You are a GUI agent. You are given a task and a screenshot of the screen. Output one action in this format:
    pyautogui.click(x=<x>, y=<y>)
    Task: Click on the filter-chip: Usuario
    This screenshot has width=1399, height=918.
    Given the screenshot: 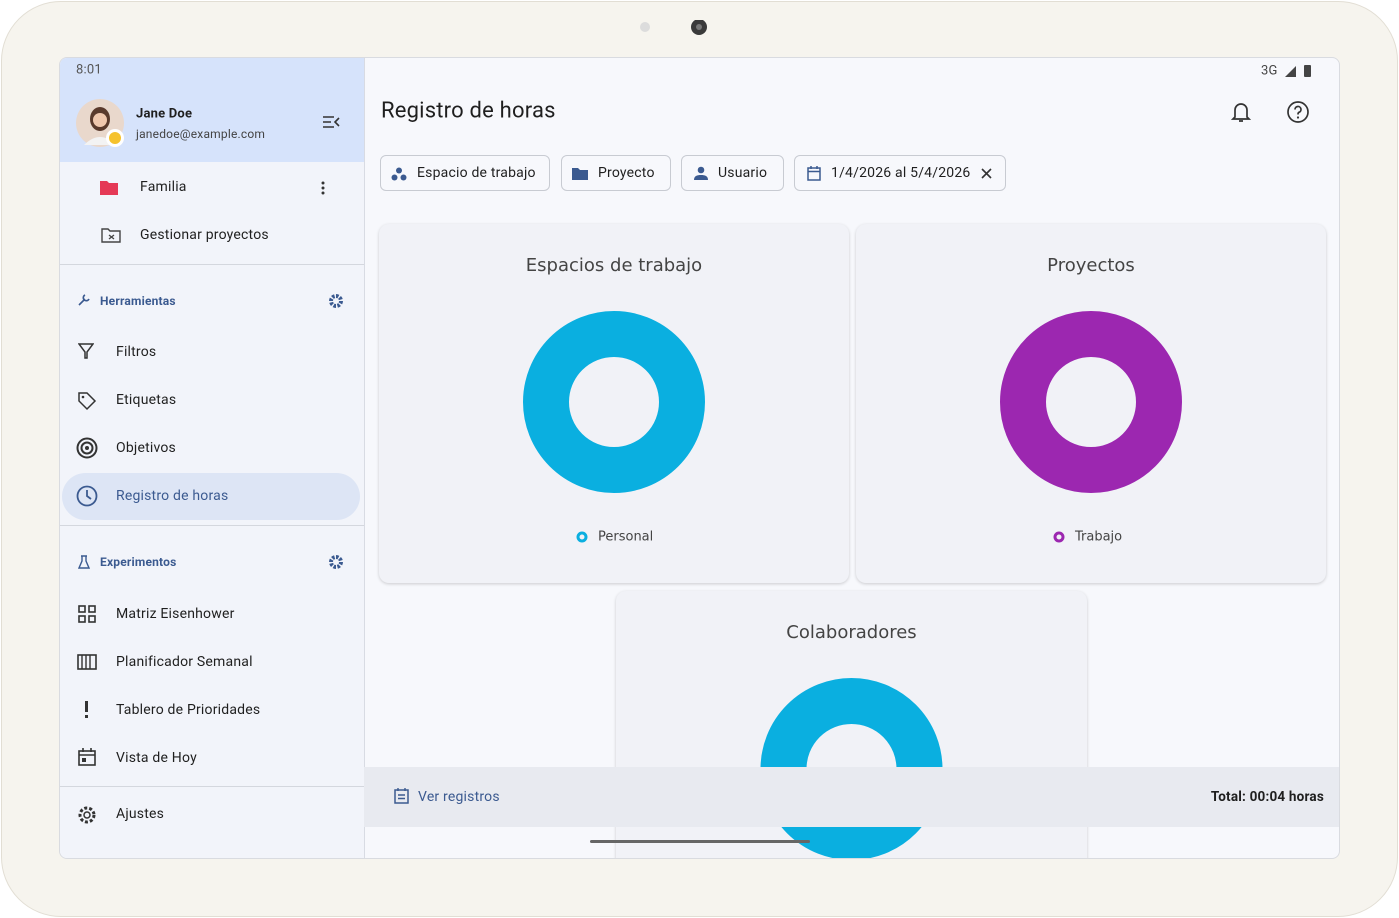 What is the action you would take?
    pyautogui.click(x=732, y=173)
    